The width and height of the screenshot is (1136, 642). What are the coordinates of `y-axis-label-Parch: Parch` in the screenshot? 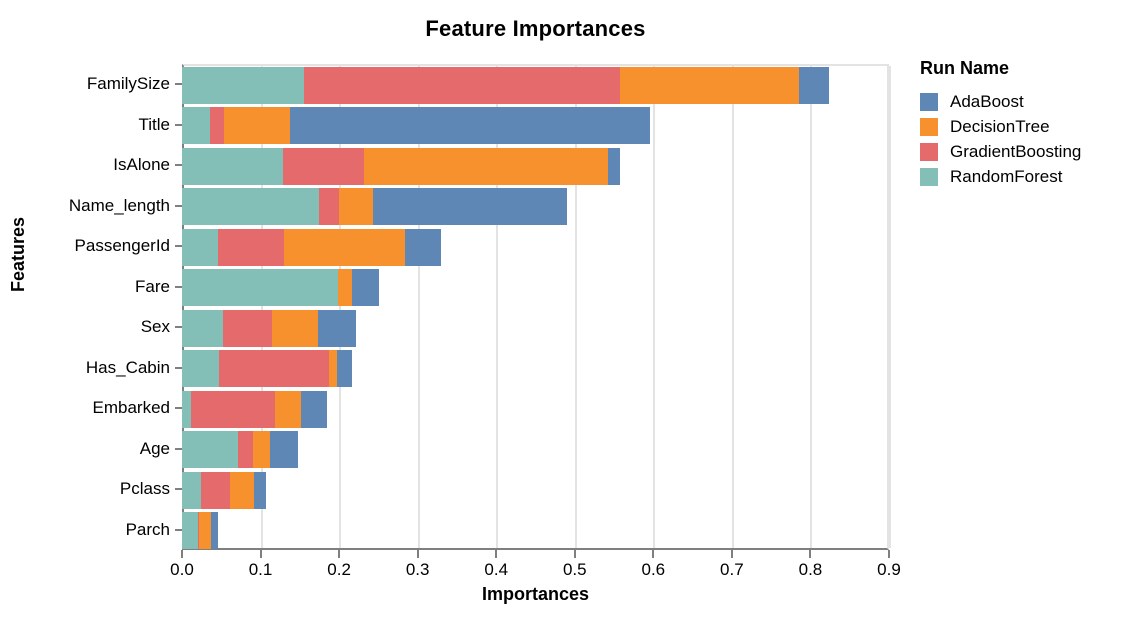 It's located at (147, 529).